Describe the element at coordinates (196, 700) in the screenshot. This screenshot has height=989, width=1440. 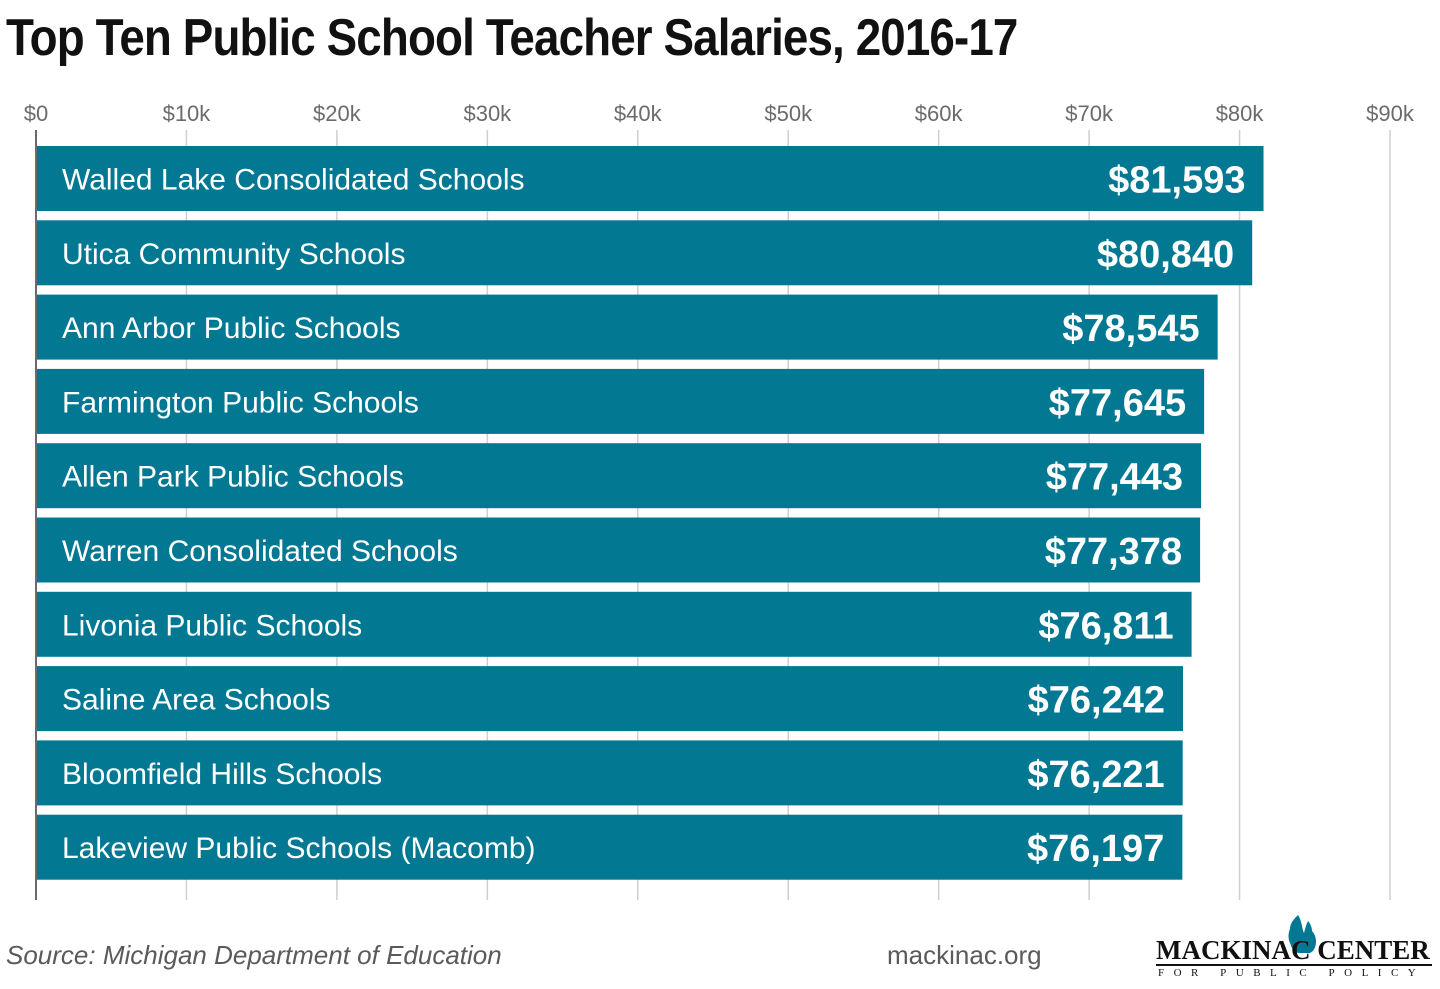
I see `bar-category-label: Saline Area Schools` at that location.